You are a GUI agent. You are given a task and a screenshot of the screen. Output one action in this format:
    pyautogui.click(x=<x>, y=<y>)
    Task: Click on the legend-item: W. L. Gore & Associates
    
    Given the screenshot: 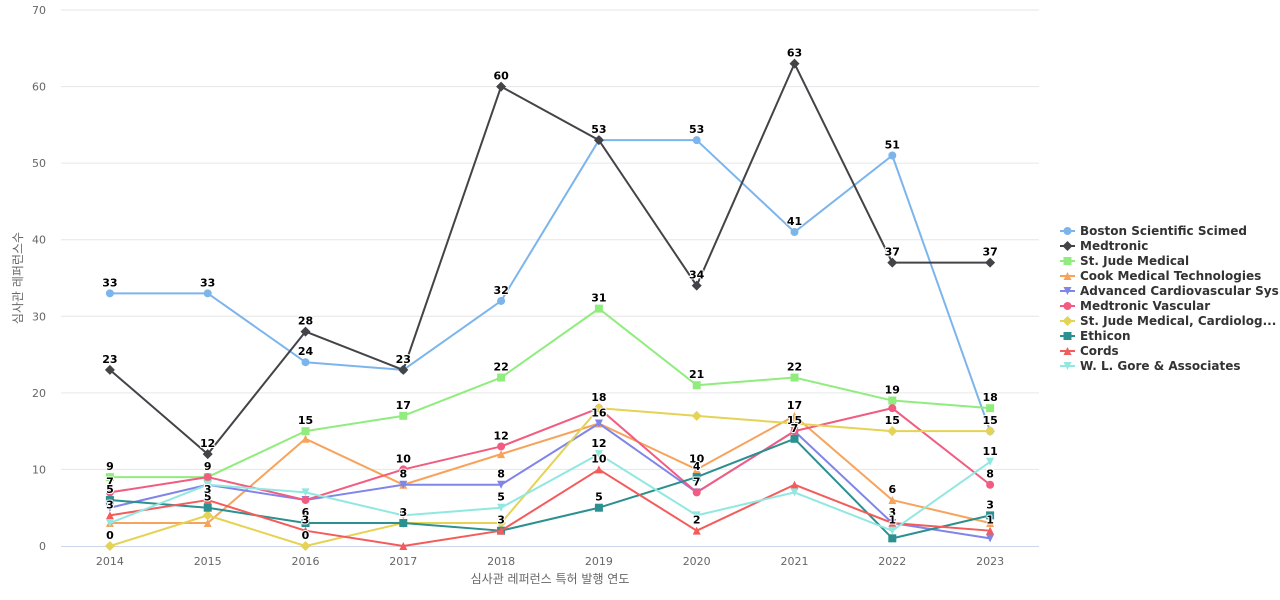 What is the action you would take?
    pyautogui.click(x=1150, y=366)
    